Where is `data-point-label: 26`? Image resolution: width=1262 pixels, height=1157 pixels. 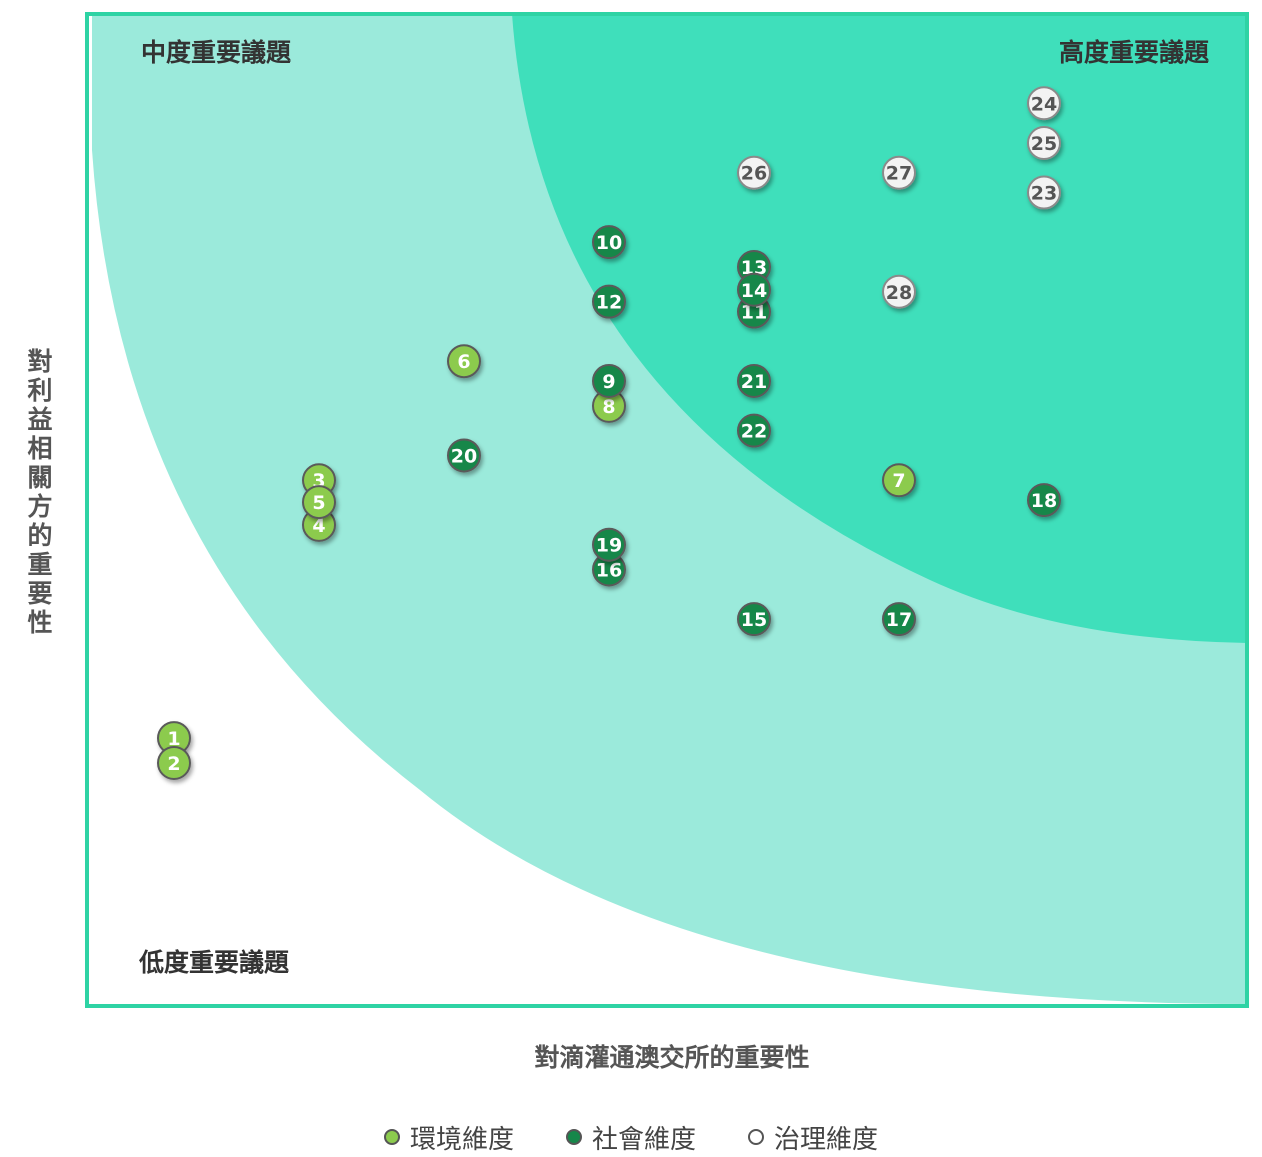
data-point-label: 26 is located at coordinates (754, 174).